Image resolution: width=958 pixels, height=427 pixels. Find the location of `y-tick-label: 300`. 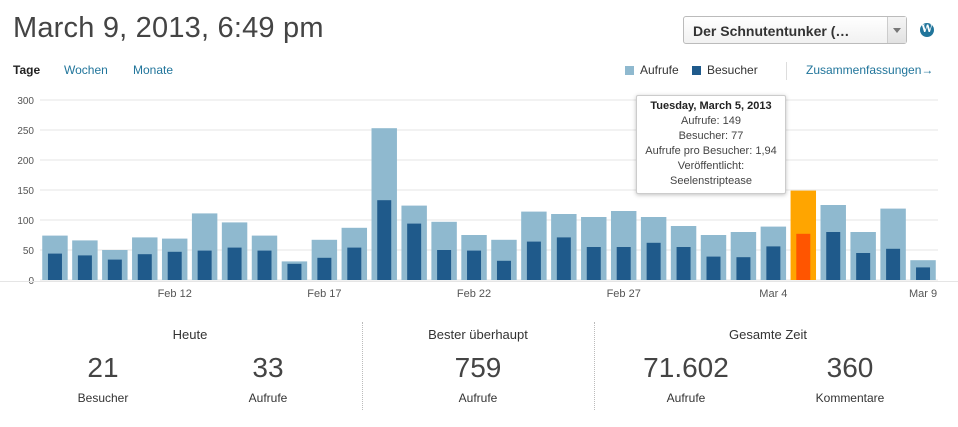

y-tick-label: 300 is located at coordinates (25, 101).